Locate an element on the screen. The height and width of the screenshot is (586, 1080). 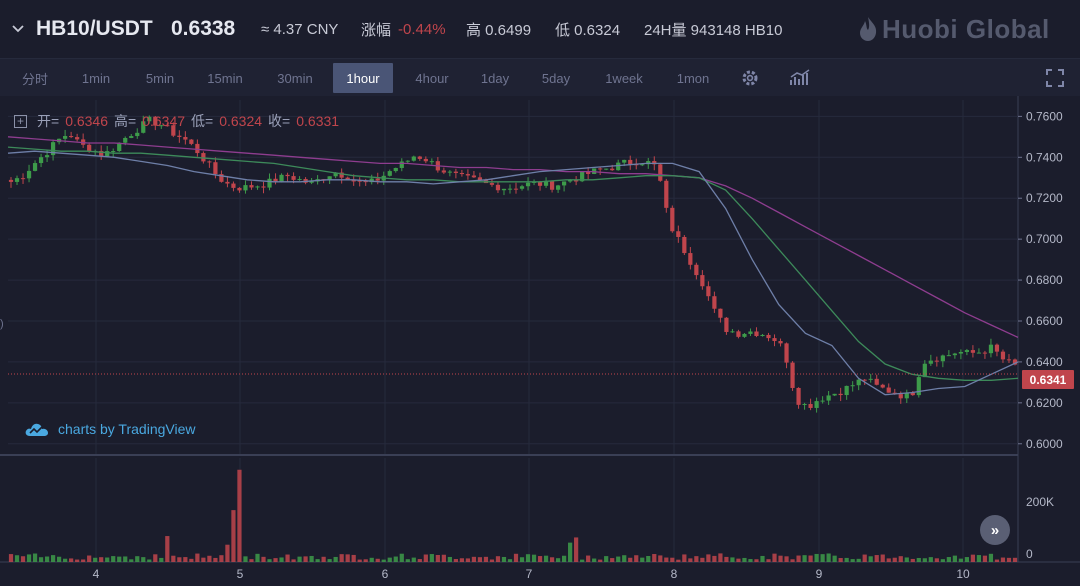
toggle-legend-icon: + is located at coordinates (20, 121).